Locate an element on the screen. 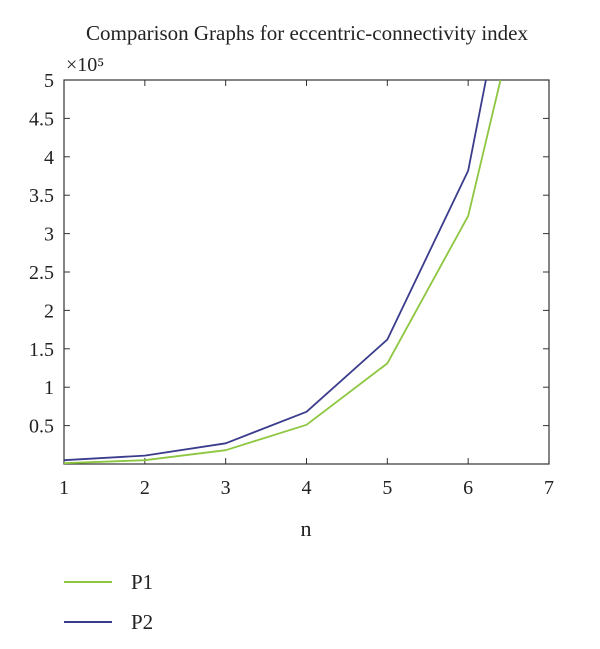  x-tick-label: 5 is located at coordinates (387, 488).